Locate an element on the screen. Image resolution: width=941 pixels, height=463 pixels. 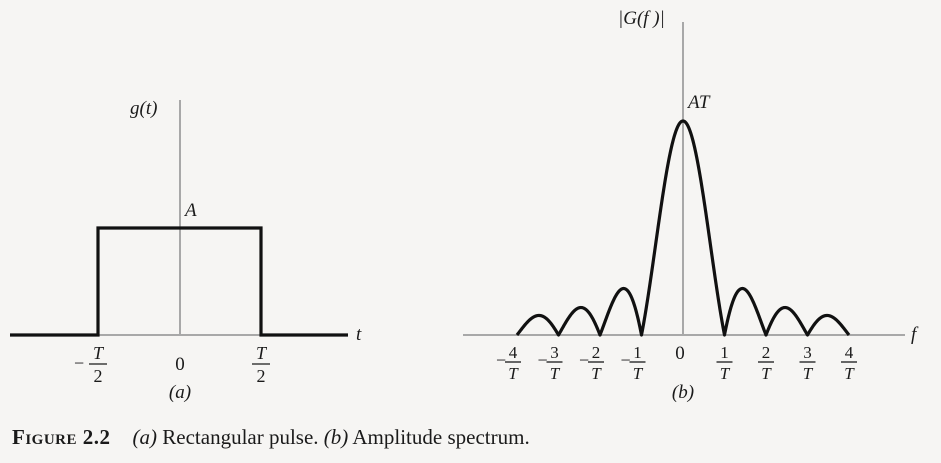
panel-a-amplitude-label: A is located at coordinates (190, 210).